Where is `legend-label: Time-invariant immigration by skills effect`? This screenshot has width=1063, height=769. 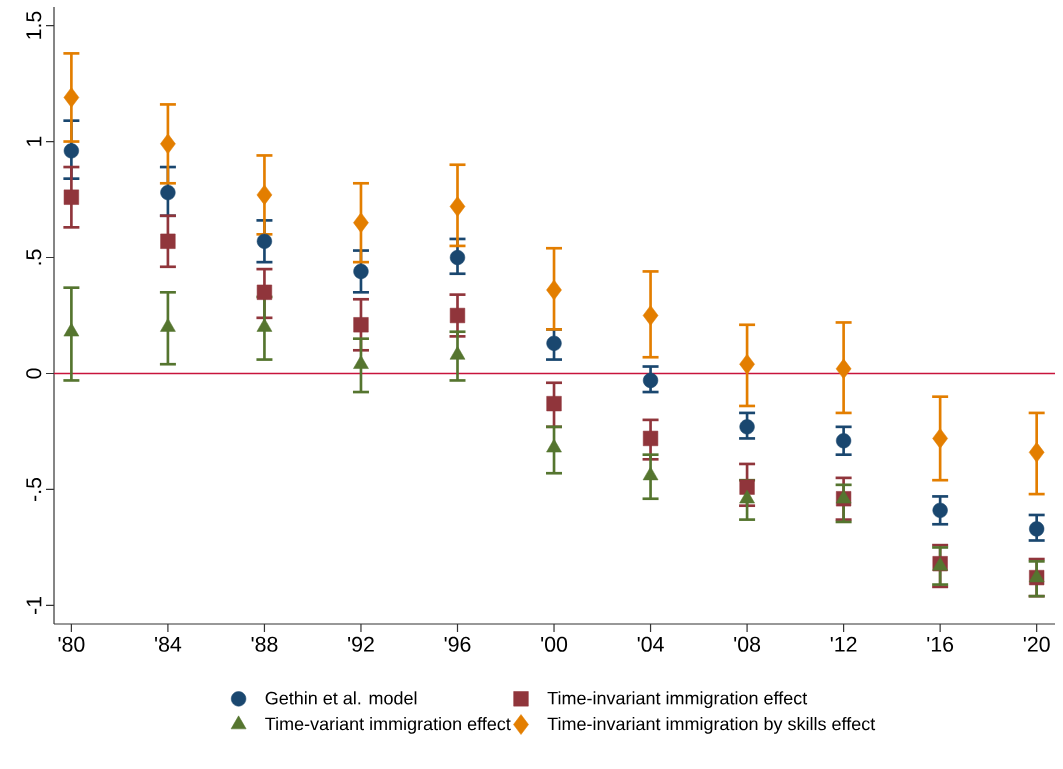
legend-label: Time-invariant immigration by skills effect is located at coordinates (711, 725).